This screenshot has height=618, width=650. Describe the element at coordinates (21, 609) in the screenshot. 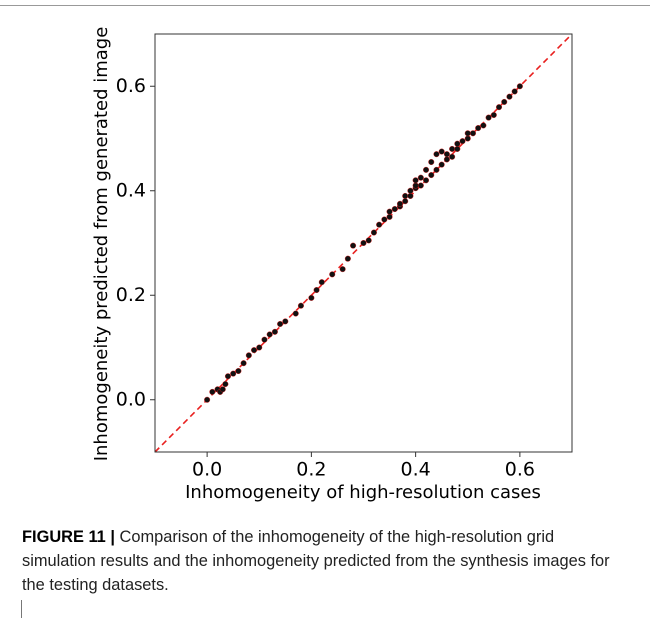

I see `side-rule` at that location.